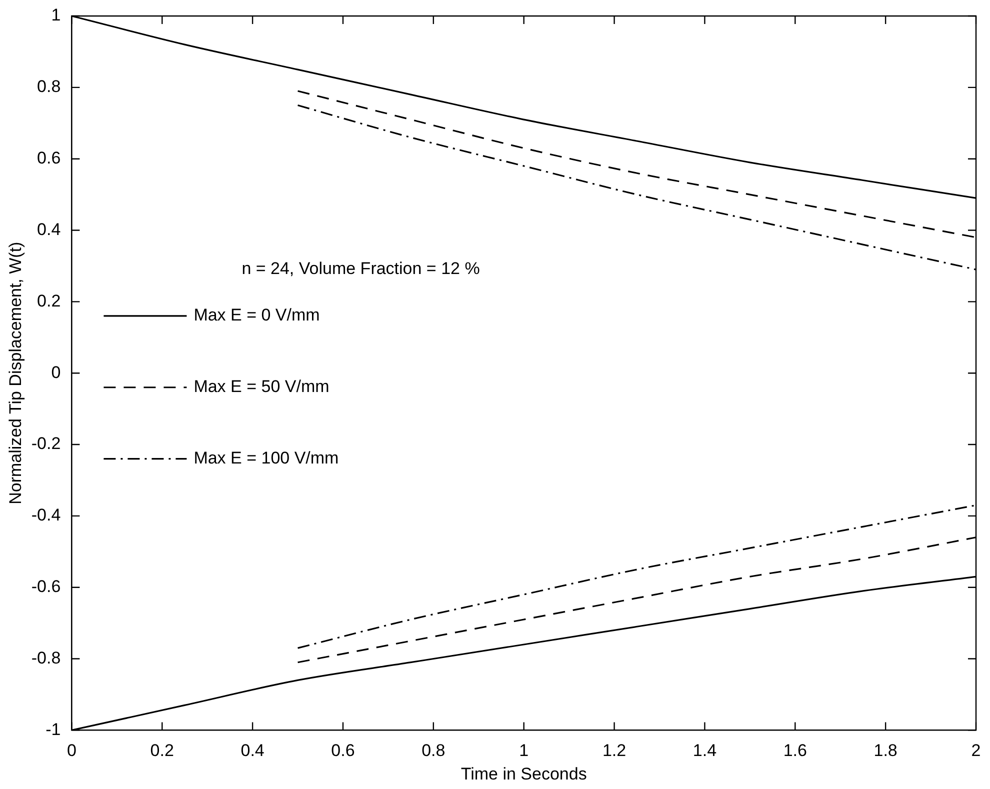 The height and width of the screenshot is (789, 990). What do you see at coordinates (795, 750) in the screenshot?
I see `x-tick-label: 1.6` at bounding box center [795, 750].